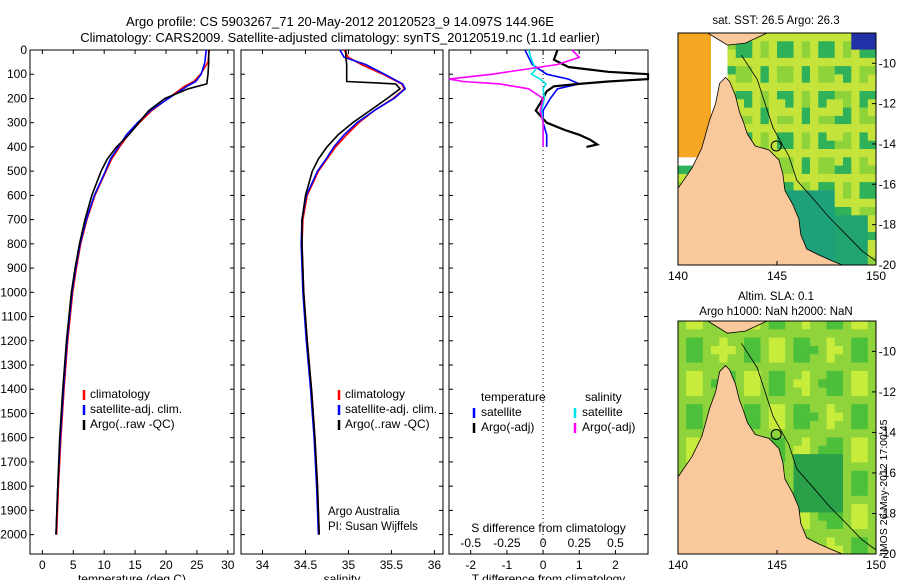 This screenshot has height=580, width=900. Describe the element at coordinates (548, 528) in the screenshot. I see `sdiff-axis-label: S difference from climatology` at that location.